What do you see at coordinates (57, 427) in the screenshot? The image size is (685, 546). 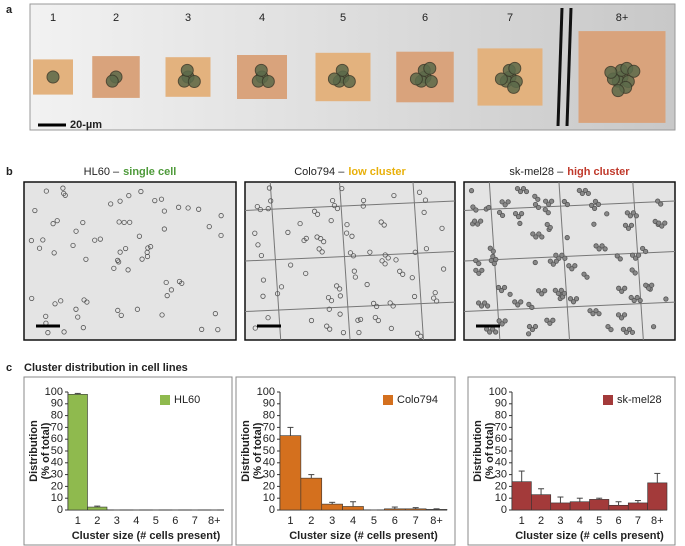 I see `y-tick-label: 70` at bounding box center [57, 427].